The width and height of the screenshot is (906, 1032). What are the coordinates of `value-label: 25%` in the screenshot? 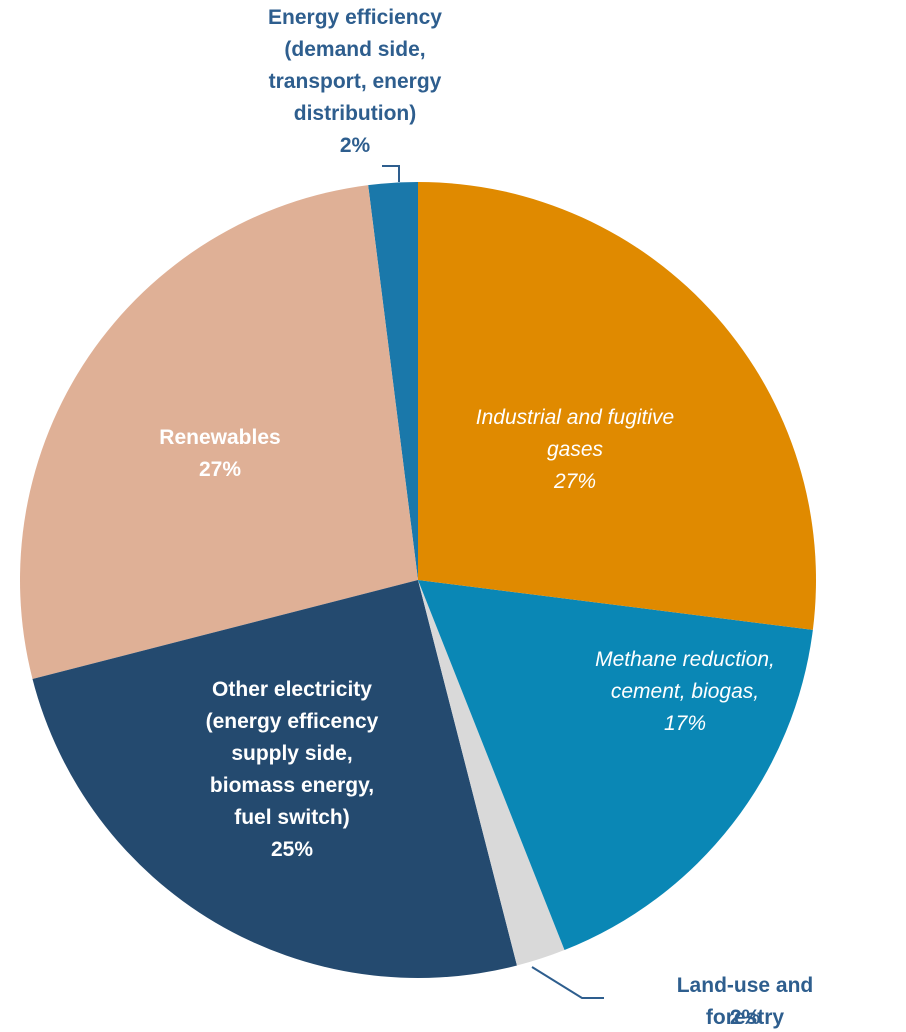 It's located at (292, 849).